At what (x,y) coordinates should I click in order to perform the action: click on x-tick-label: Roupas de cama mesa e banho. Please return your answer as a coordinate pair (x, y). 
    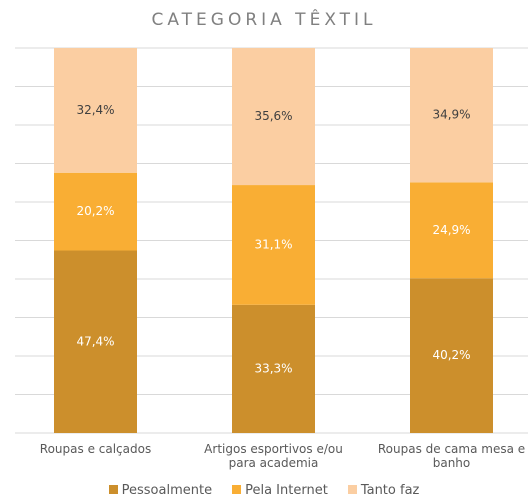
    Looking at the image, I should click on (451, 456).